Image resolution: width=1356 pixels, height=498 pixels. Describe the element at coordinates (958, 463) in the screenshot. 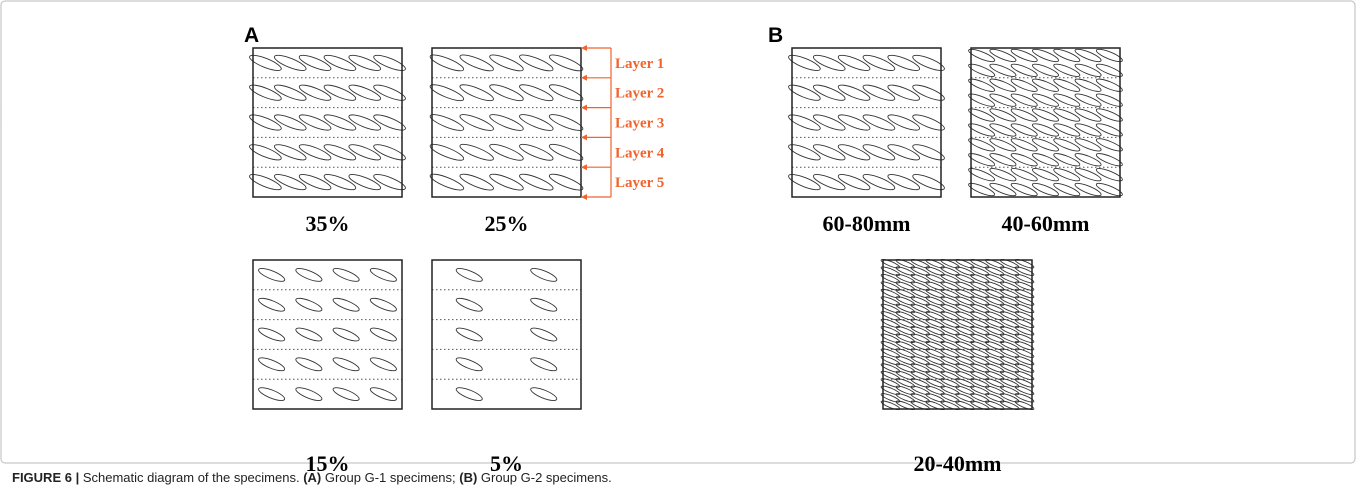

I see `specimen-label: 20-40mm` at that location.